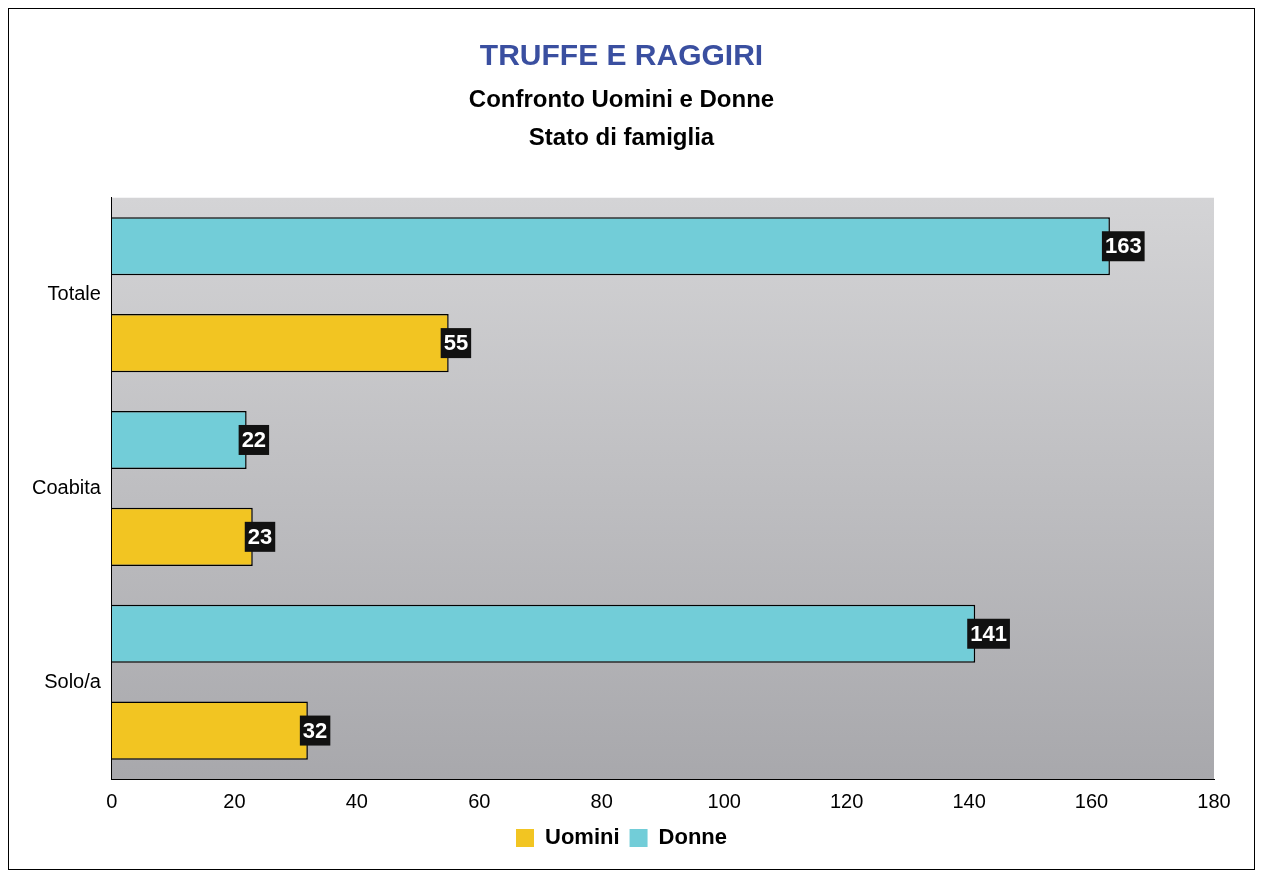  What do you see at coordinates (73, 680) in the screenshot?
I see `y-tick-label: Solo/a` at bounding box center [73, 680].